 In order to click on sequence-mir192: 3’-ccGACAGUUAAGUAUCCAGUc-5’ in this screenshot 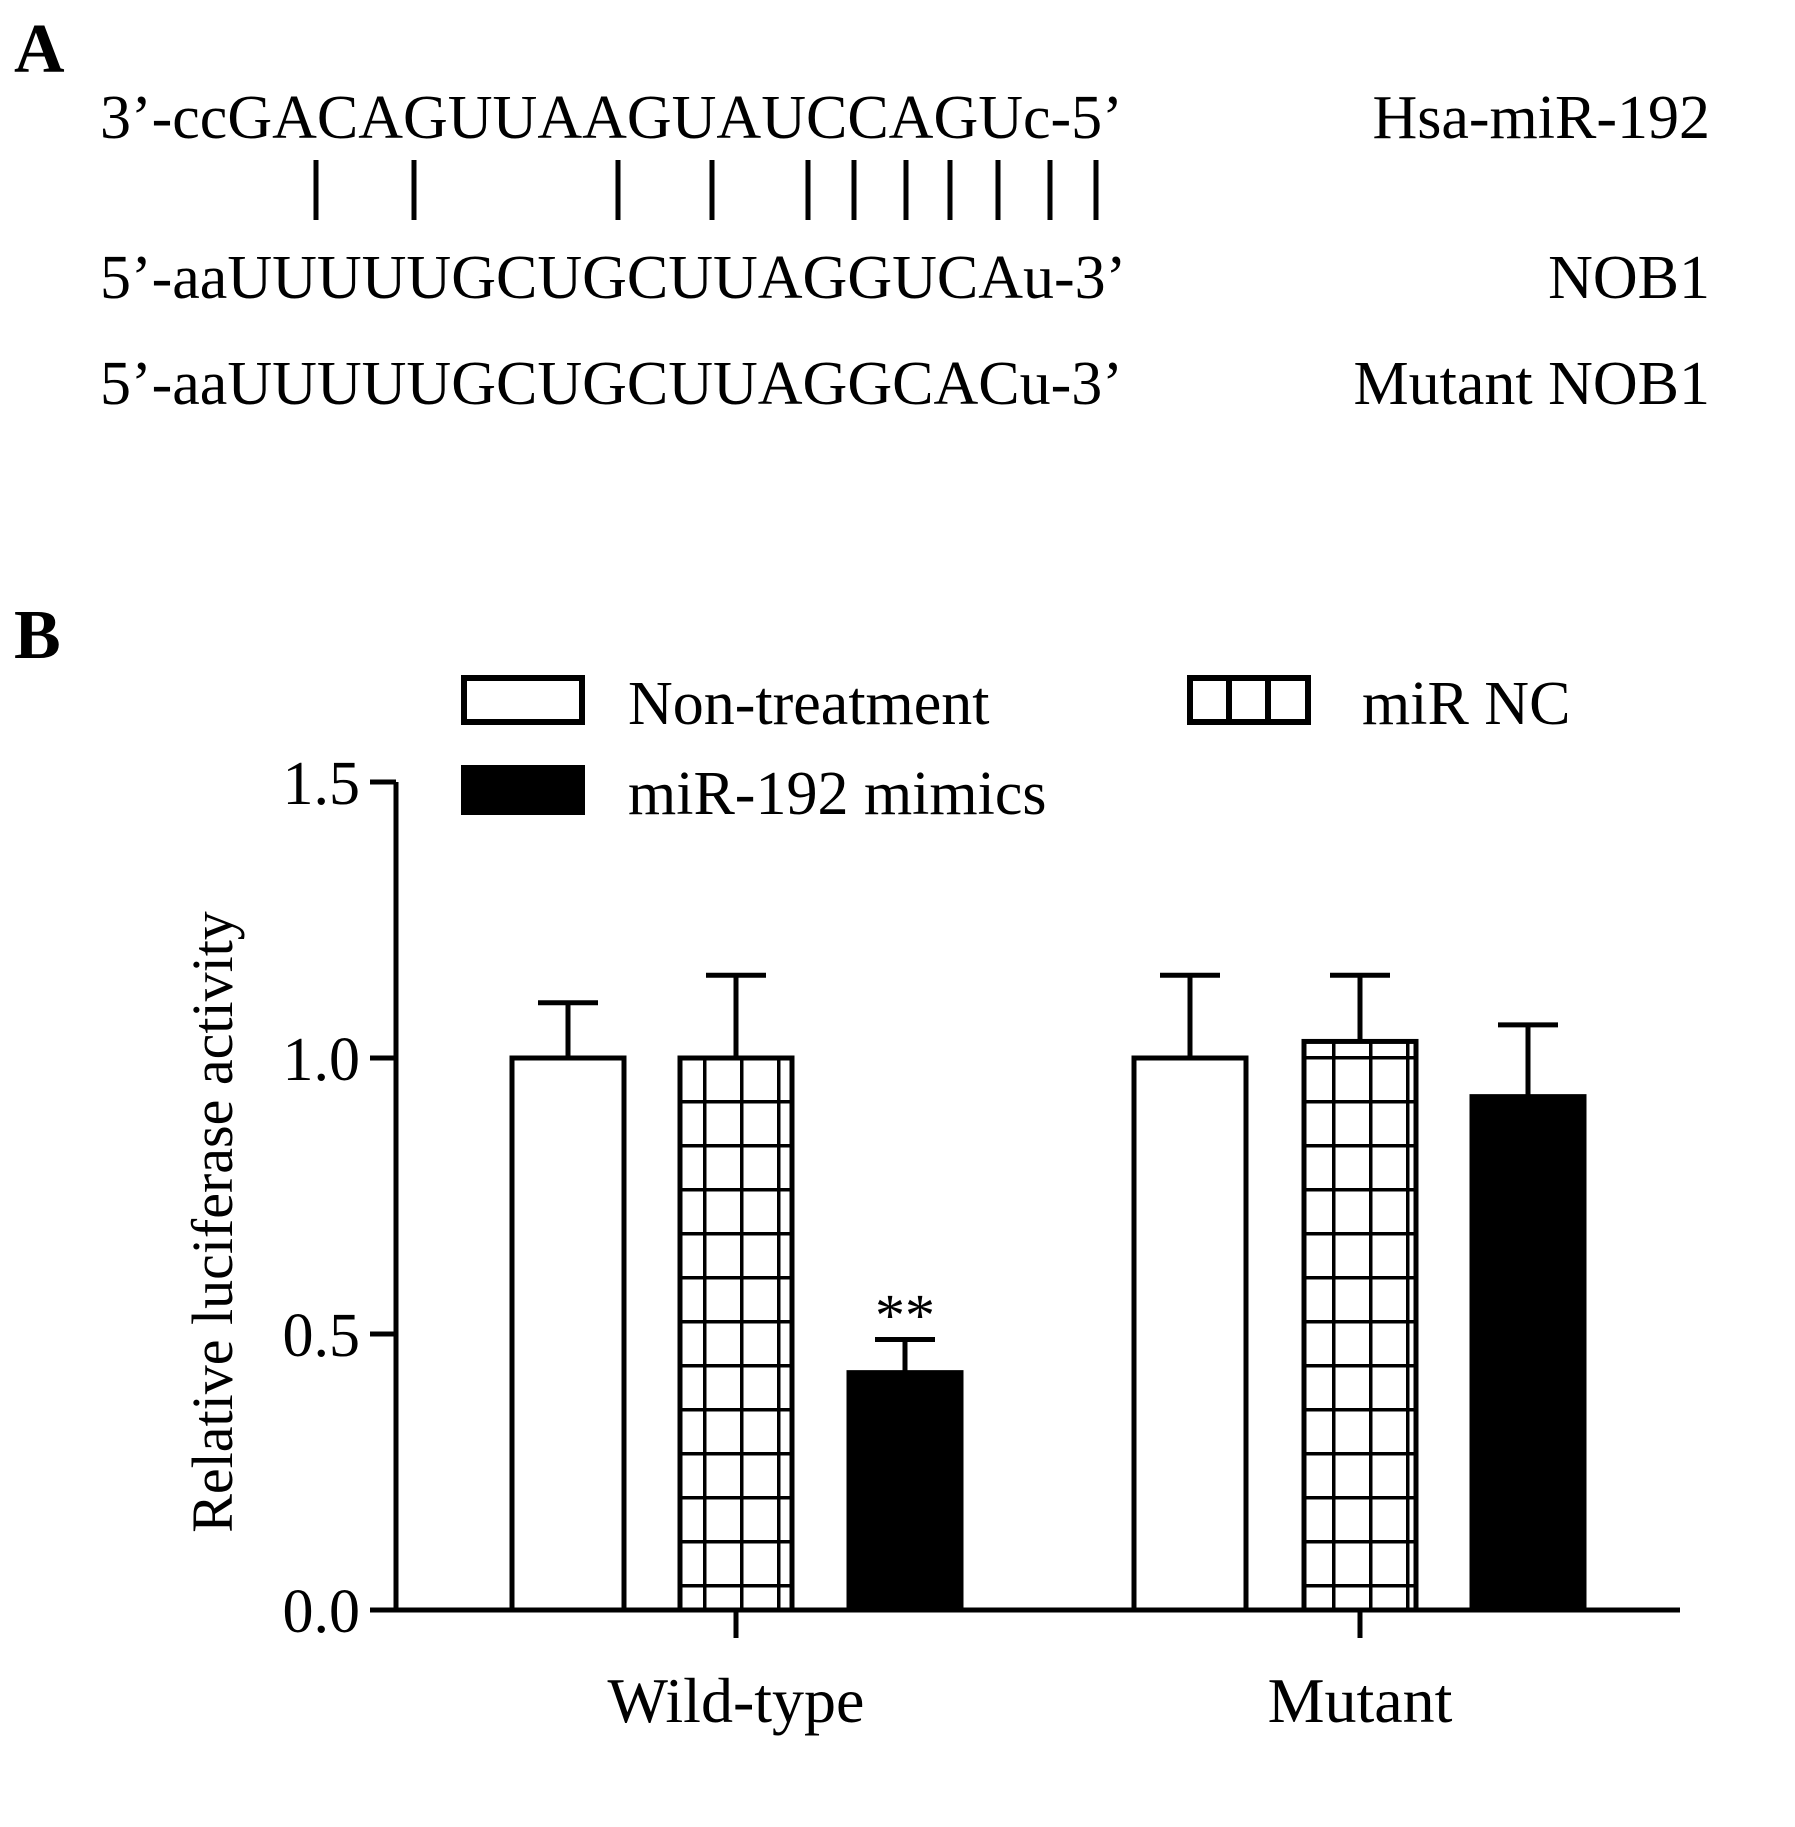, I will do `click(611, 118)`.